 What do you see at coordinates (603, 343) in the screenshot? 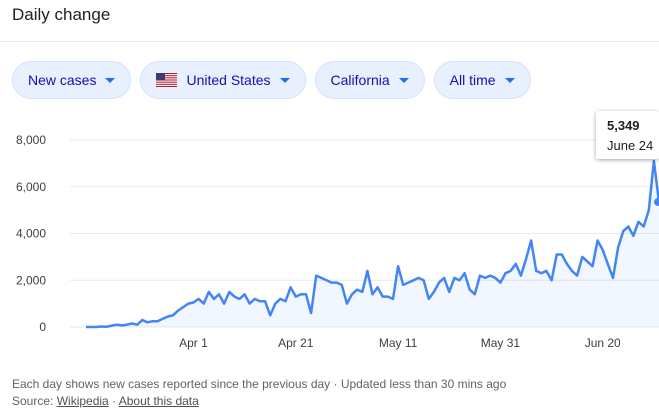
I see `x-tick-label: Jun 20` at bounding box center [603, 343].